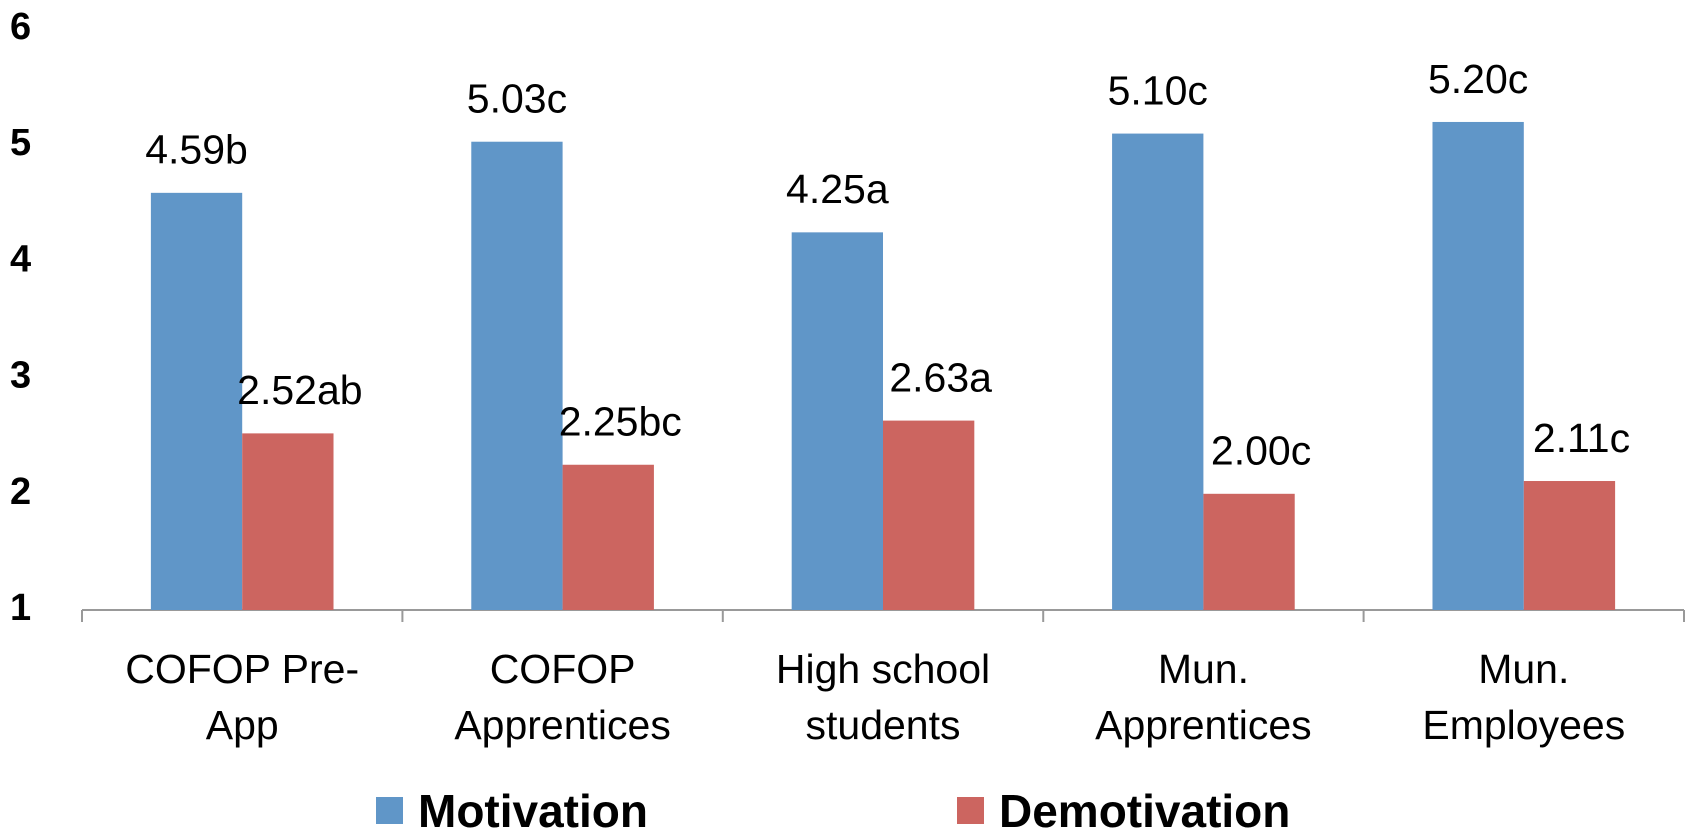 The width and height of the screenshot is (1686, 840). Describe the element at coordinates (1478, 79) in the screenshot. I see `value-label: 5.20c` at that location.